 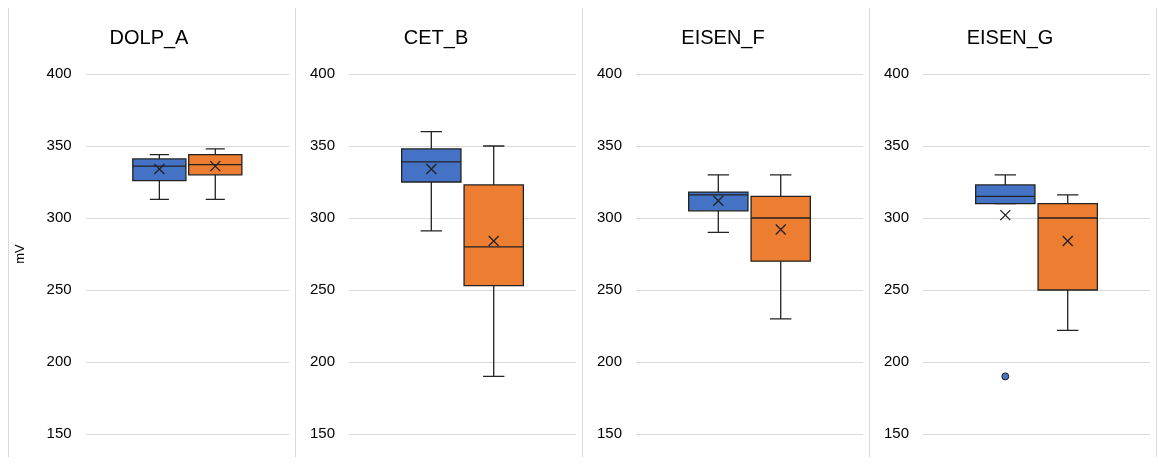 I want to click on chart-title: DOLP_A, so click(x=149, y=37).